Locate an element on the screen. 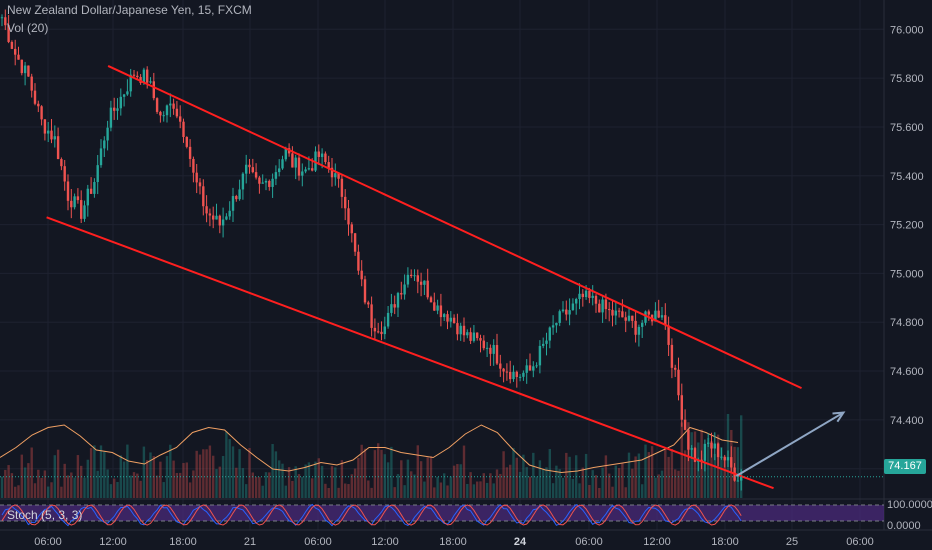  time-tick-label: 18:00 is located at coordinates (725, 542).